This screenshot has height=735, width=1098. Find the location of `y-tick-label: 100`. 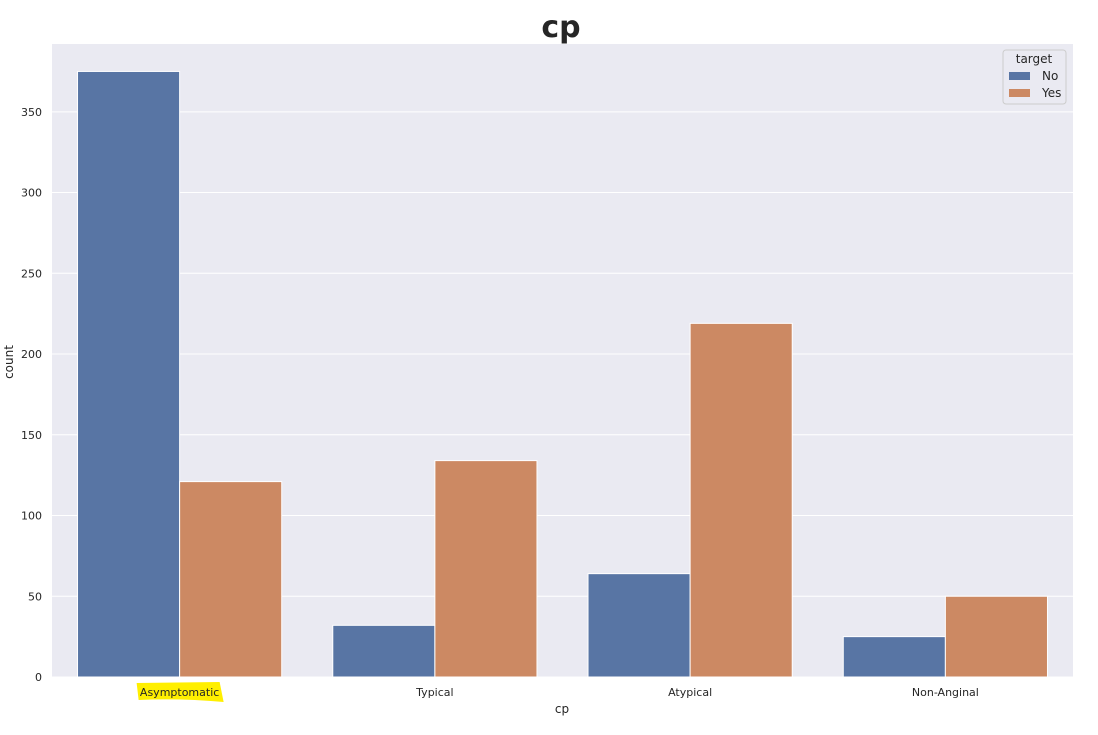

y-tick-label: 100 is located at coordinates (31, 516).